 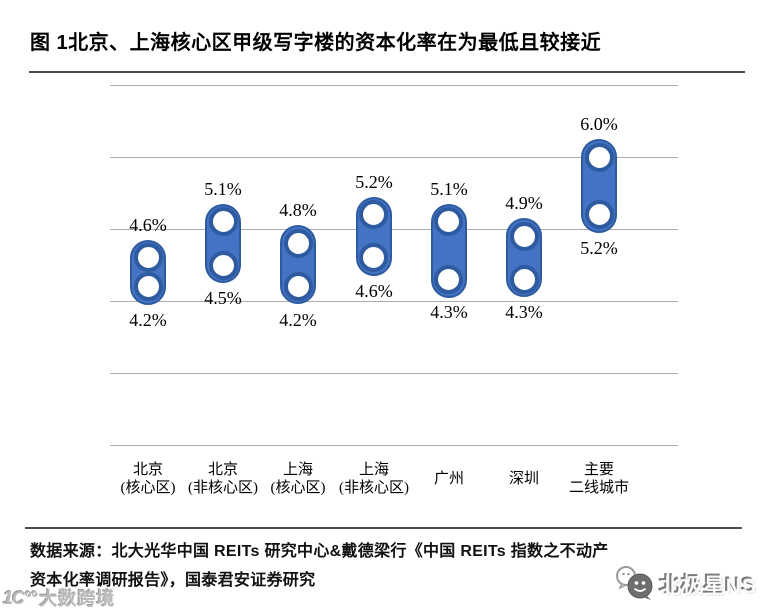 I want to click on figure-title: 图 1北京、上海核心区甲级写字楼的资本化率在为最低且较接近, so click(x=316, y=43).